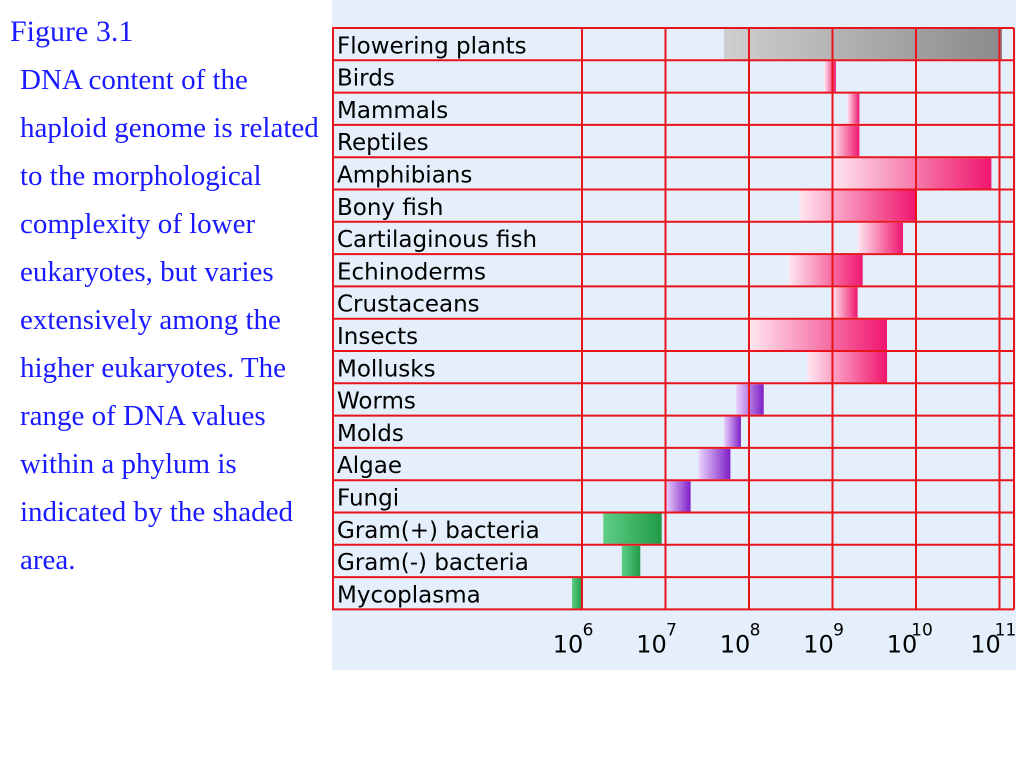 The width and height of the screenshot is (1024, 768). I want to click on row-label: Bony fish, so click(390, 208).